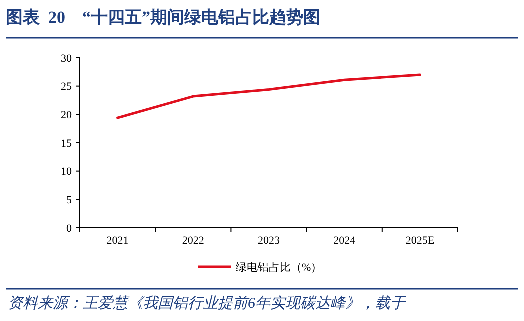 This screenshot has width=524, height=321. Describe the element at coordinates (193, 241) in the screenshot. I see `x-tick-label: 2022` at that location.